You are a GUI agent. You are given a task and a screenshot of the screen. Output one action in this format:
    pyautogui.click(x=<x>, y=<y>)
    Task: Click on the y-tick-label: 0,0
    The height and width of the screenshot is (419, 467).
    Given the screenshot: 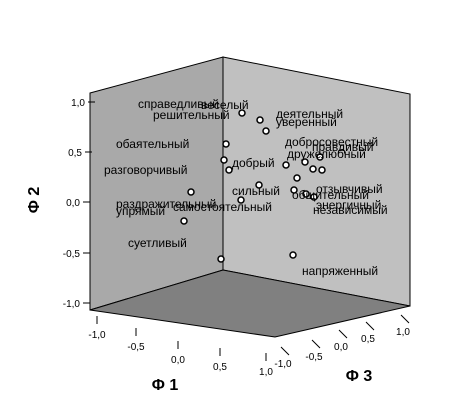 What is the action you would take?
    pyautogui.click(x=341, y=347)
    